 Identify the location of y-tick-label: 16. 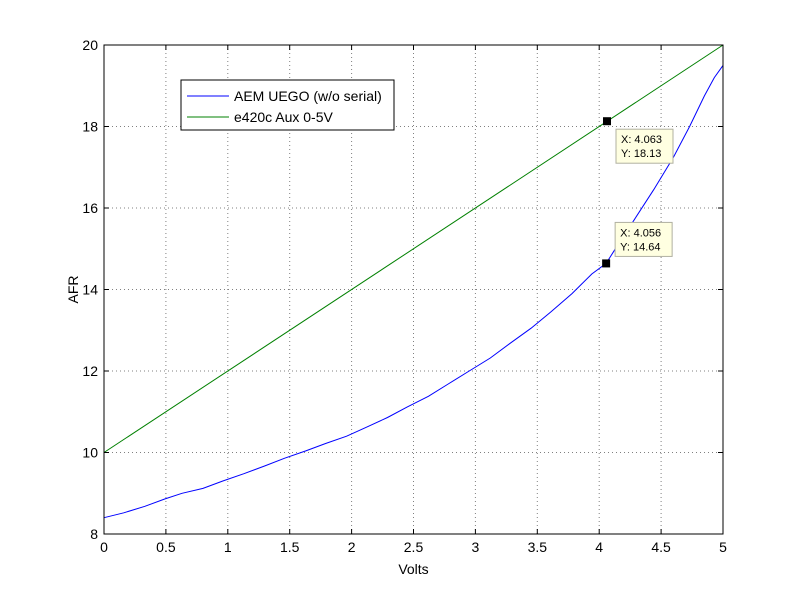
(90, 208).